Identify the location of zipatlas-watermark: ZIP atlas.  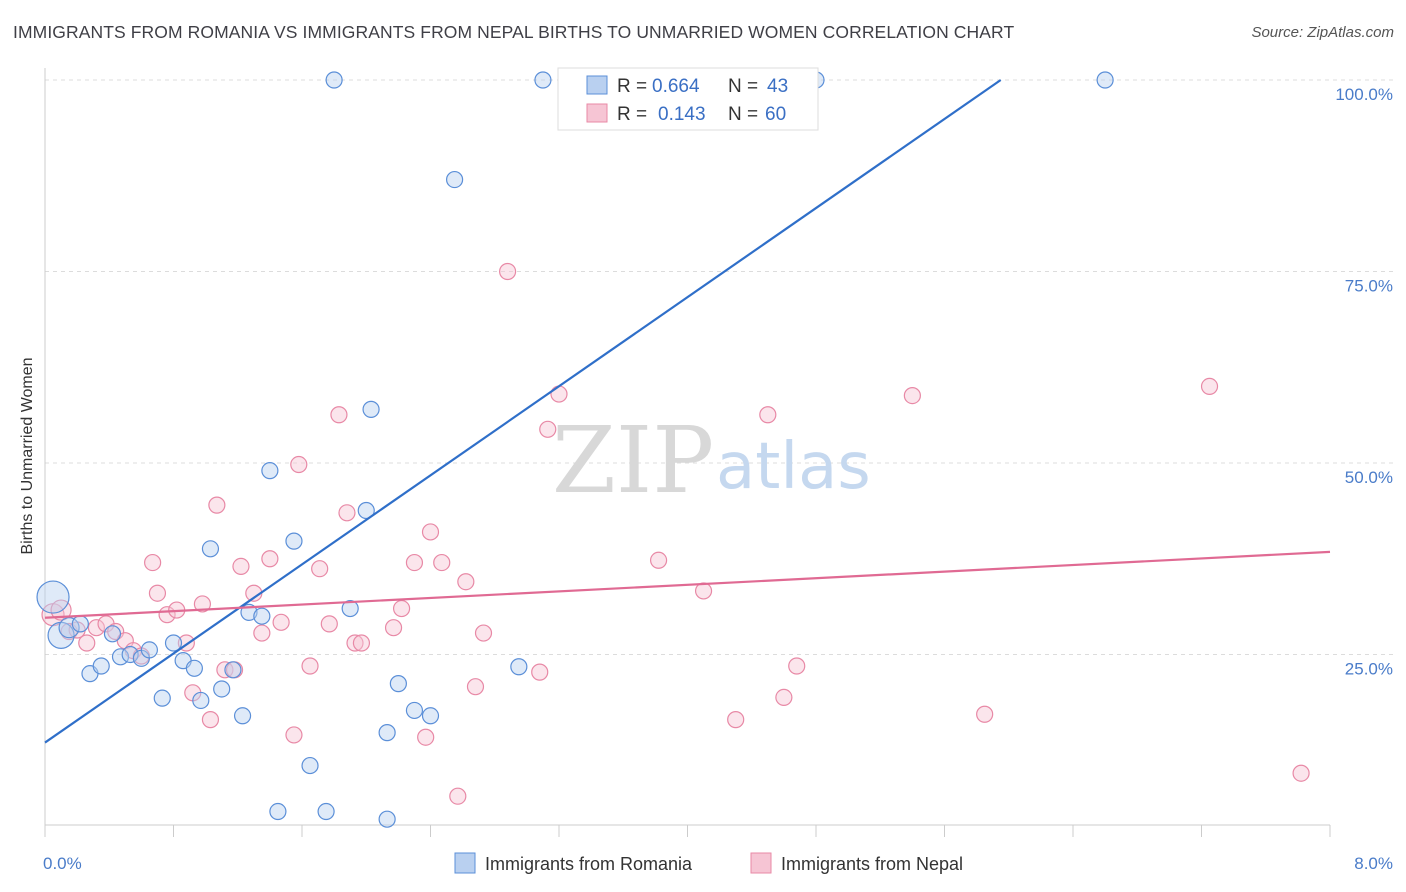
(711, 460).